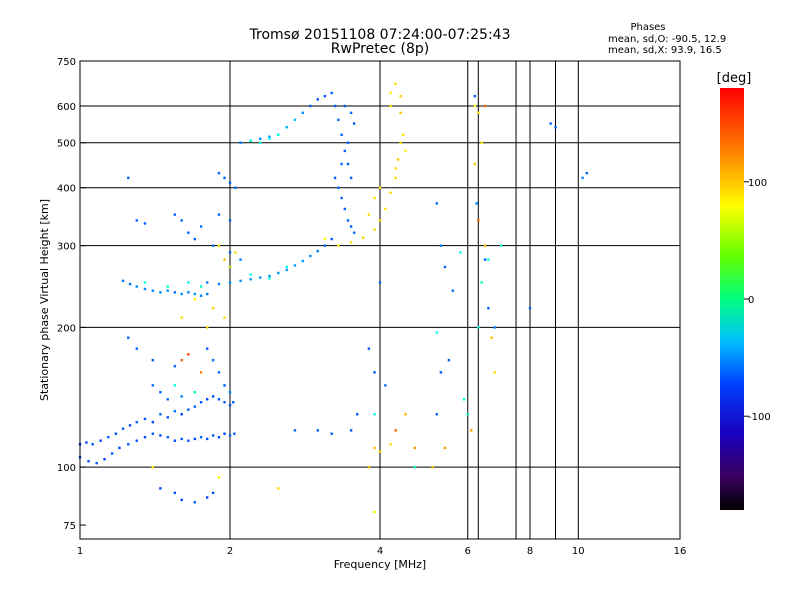 This screenshot has height=600, width=800. What do you see at coordinates (66, 328) in the screenshot?
I see `y-tick-label: 200` at bounding box center [66, 328].